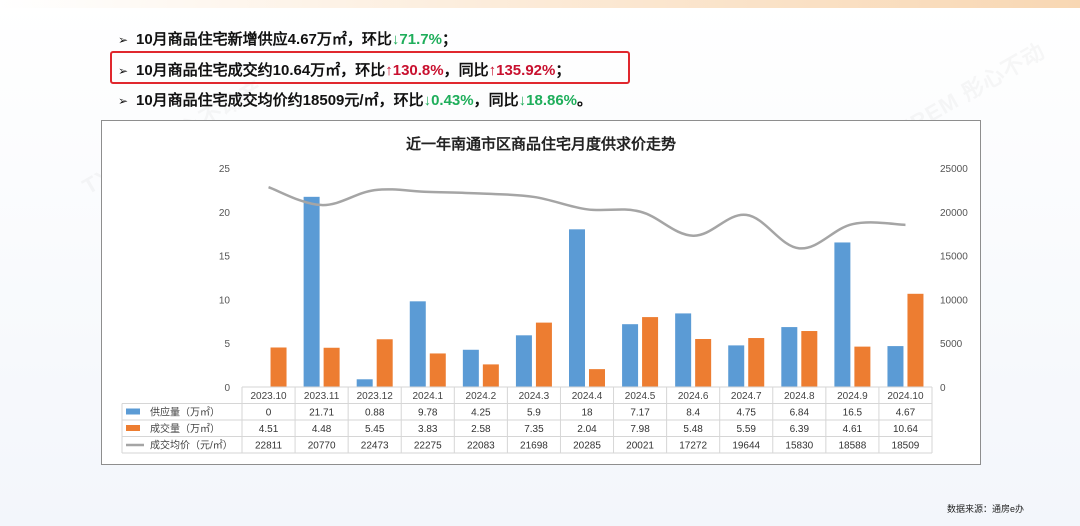  What do you see at coordinates (693, 396) in the screenshot?
I see `x-tick-label: 2024.6` at bounding box center [693, 396].